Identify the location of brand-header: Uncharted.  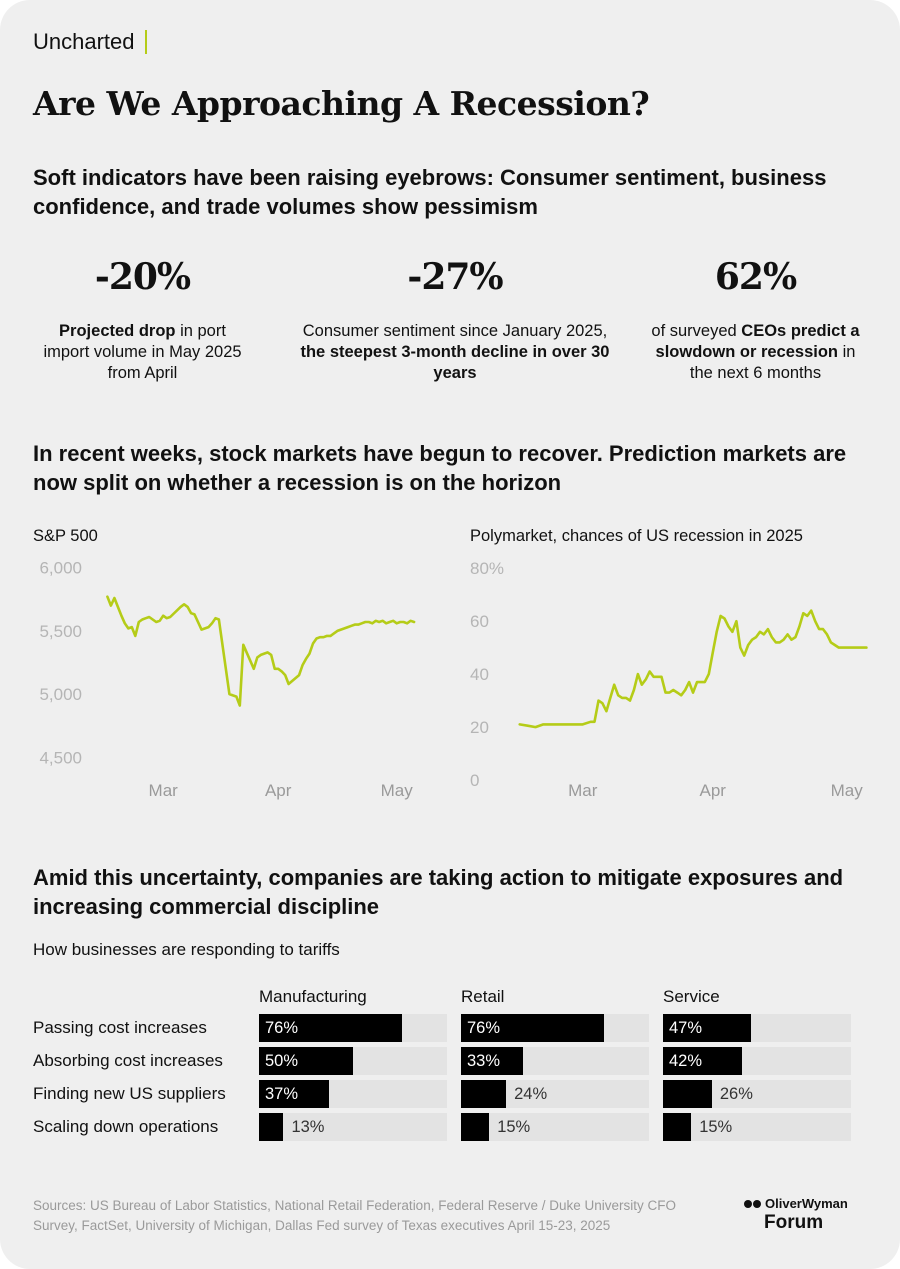
(90, 42).